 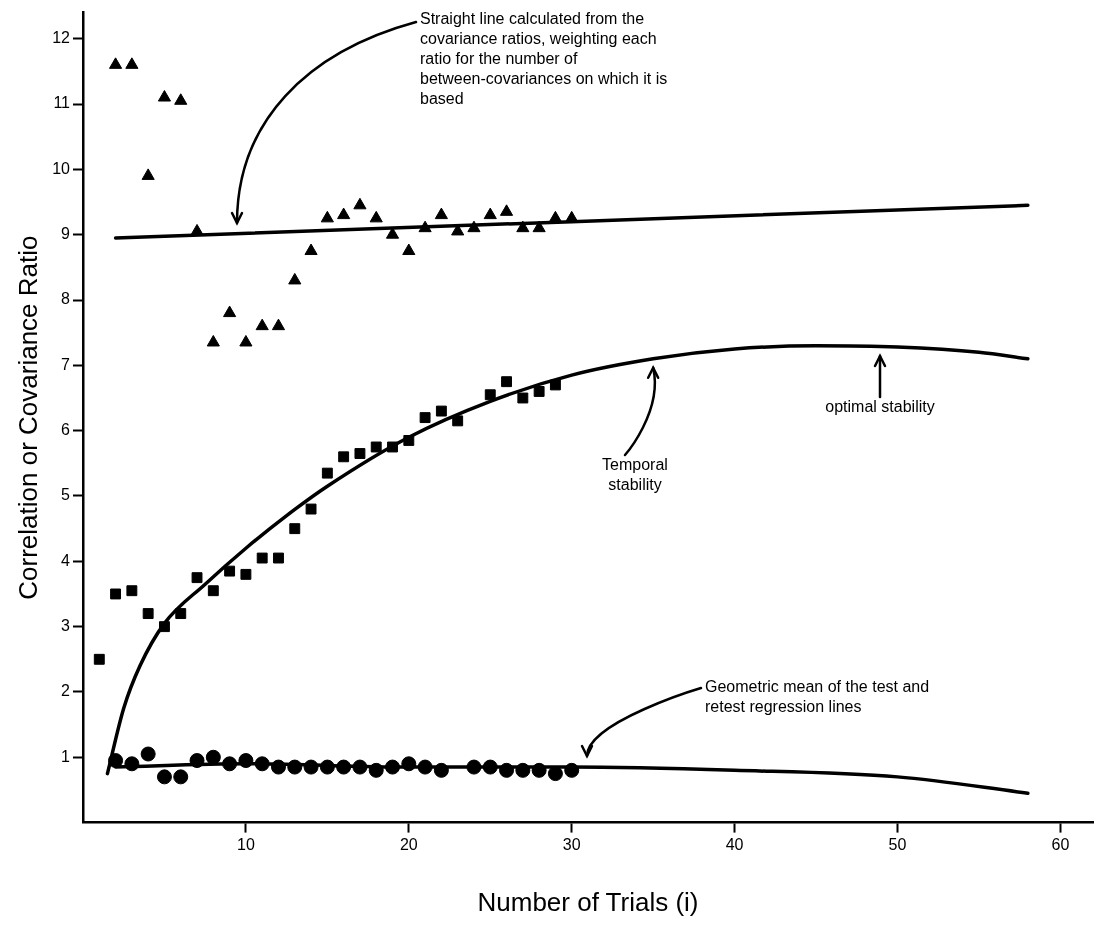 I want to click on annotation: Geometric mean of the test and retest regression lines, so click(x=817, y=697).